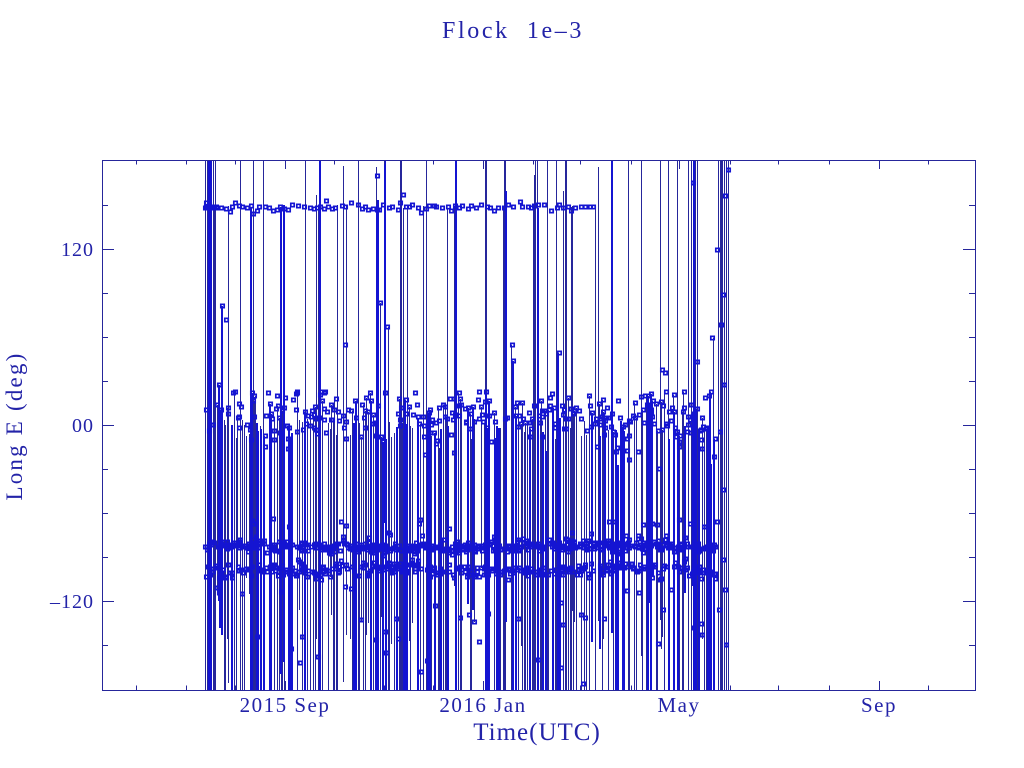 Image resolution: width=1024 pixels, height=768 pixels. What do you see at coordinates (77, 250) in the screenshot?
I see `svg-text: 120` at bounding box center [77, 250].